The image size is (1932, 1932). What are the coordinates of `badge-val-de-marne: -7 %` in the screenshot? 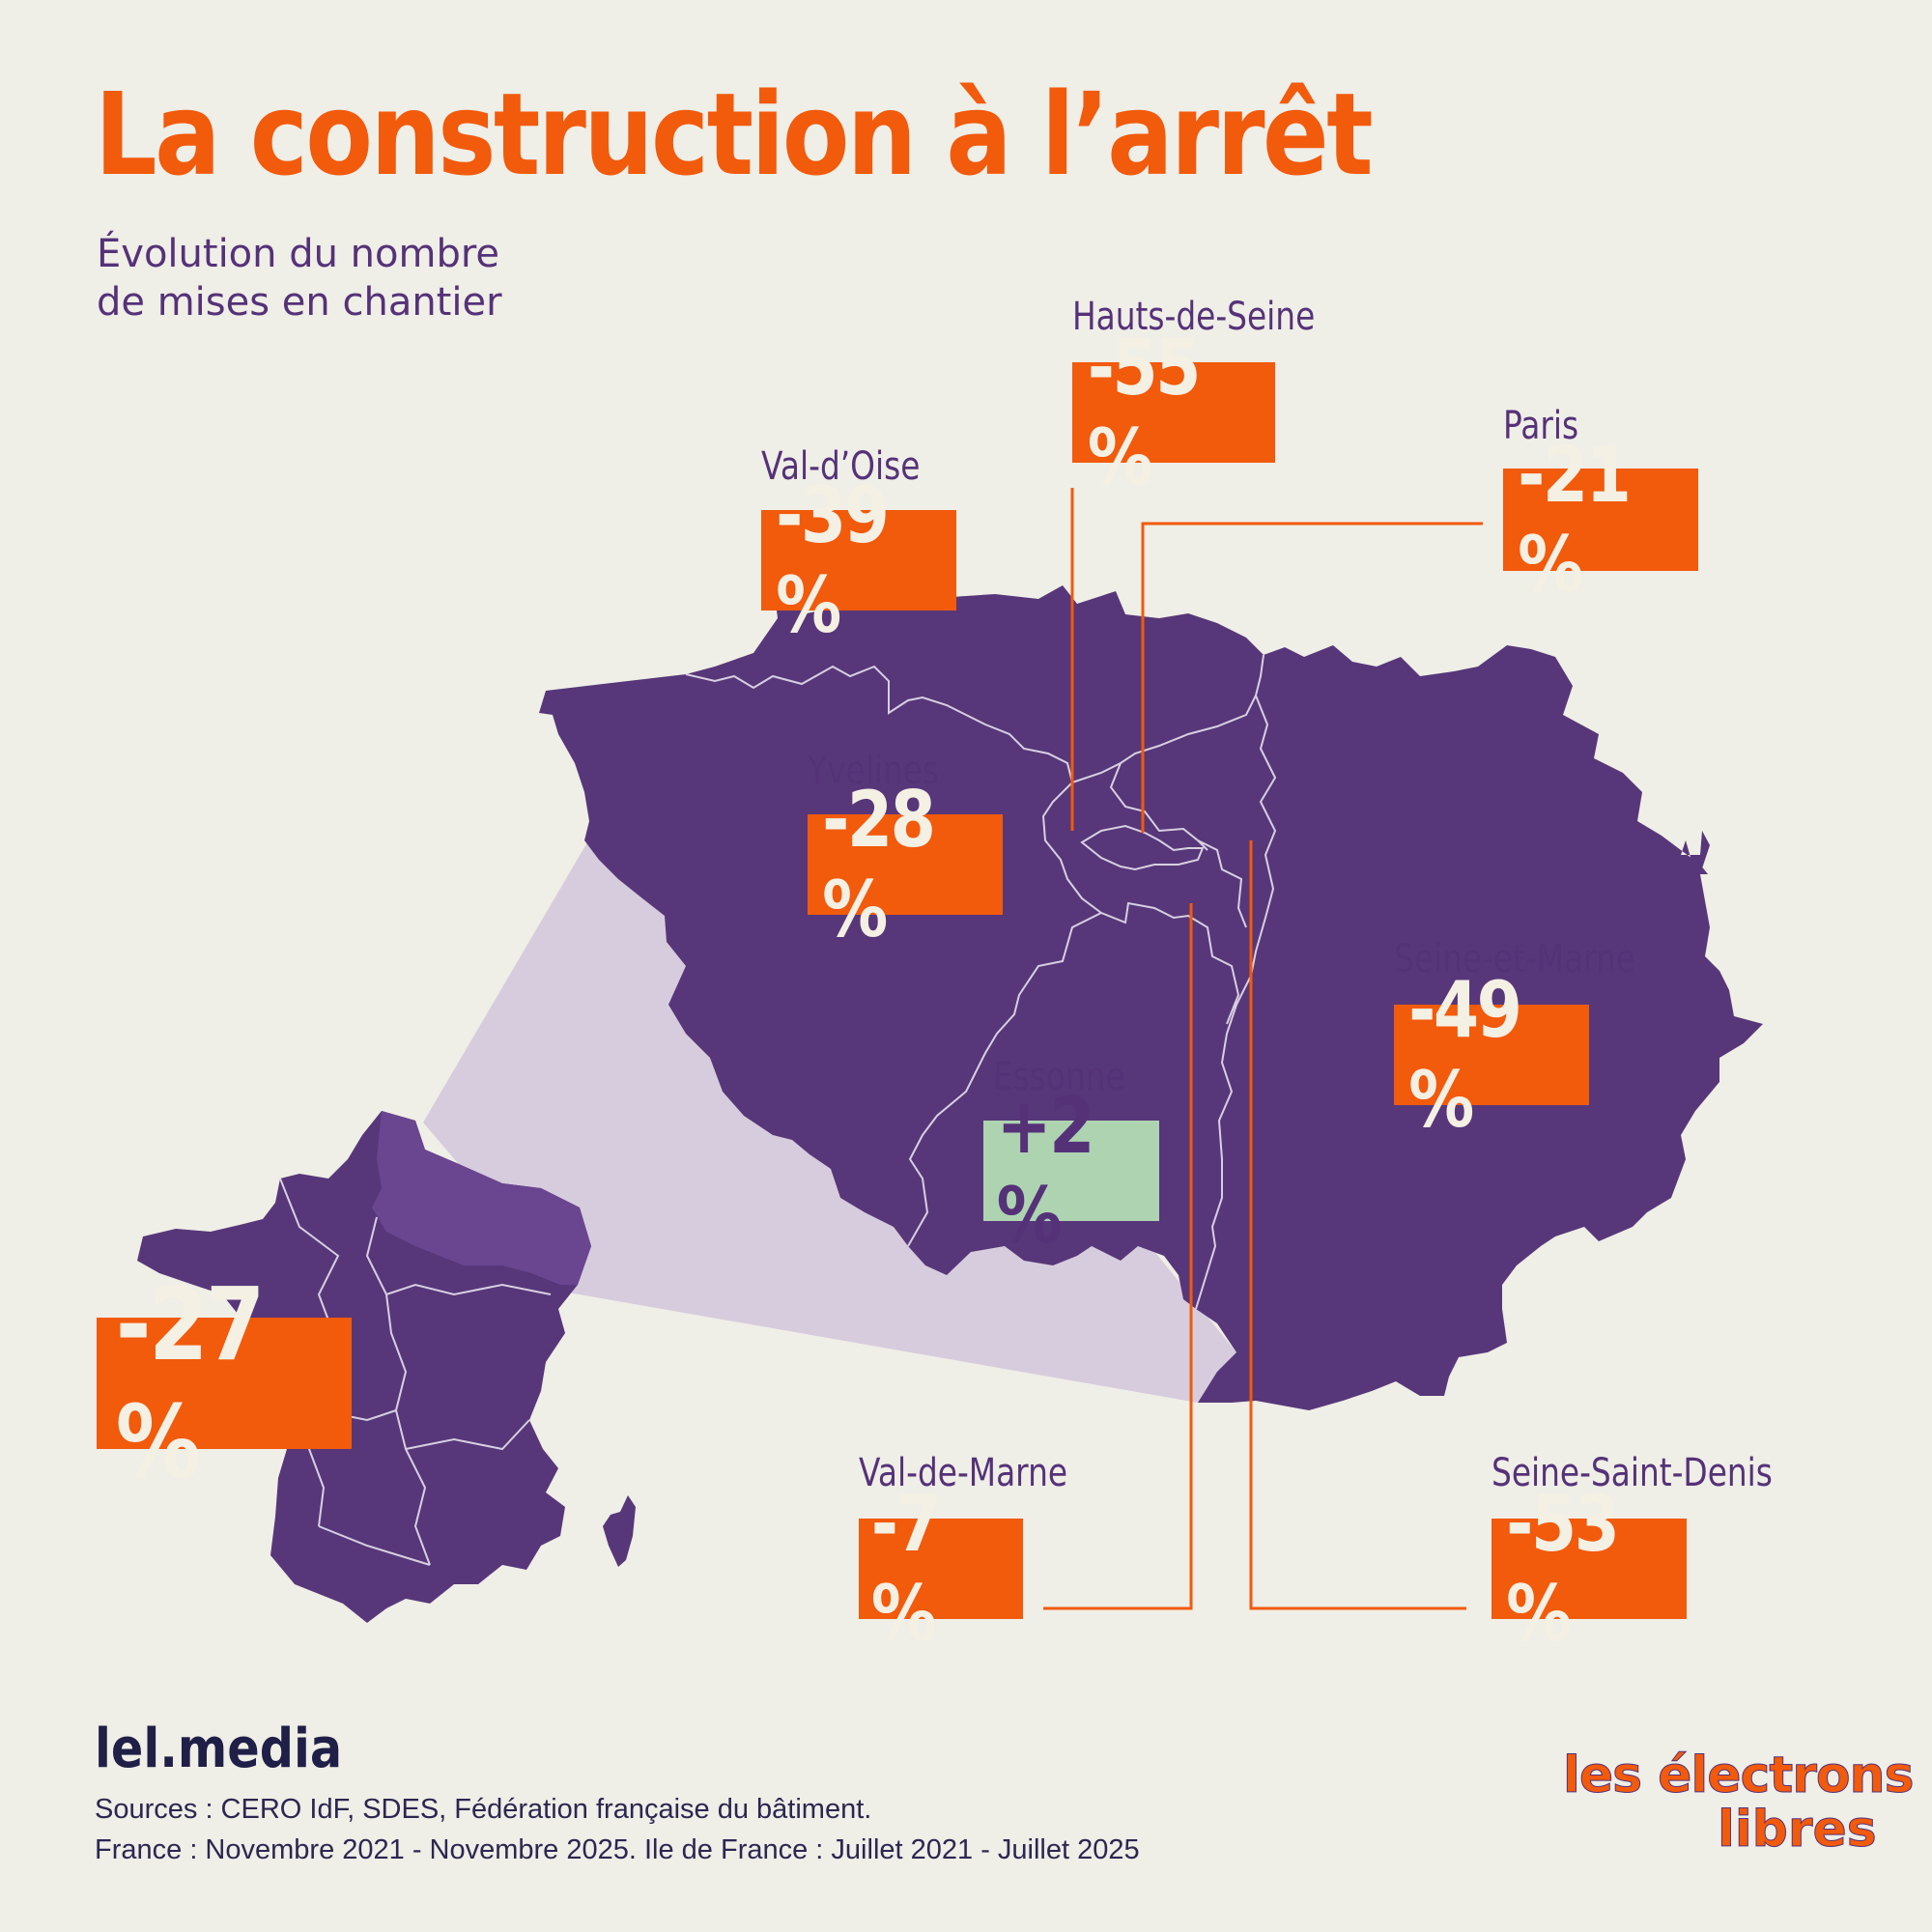 It's located at (941, 1569).